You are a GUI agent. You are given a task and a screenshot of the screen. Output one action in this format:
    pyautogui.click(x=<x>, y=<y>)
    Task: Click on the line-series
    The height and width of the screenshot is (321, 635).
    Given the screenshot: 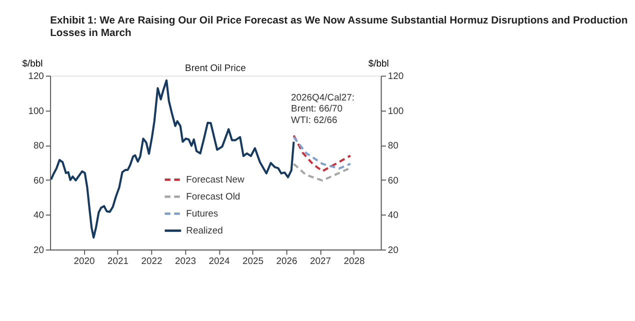 What is the action you would take?
    pyautogui.click(x=322, y=172)
    